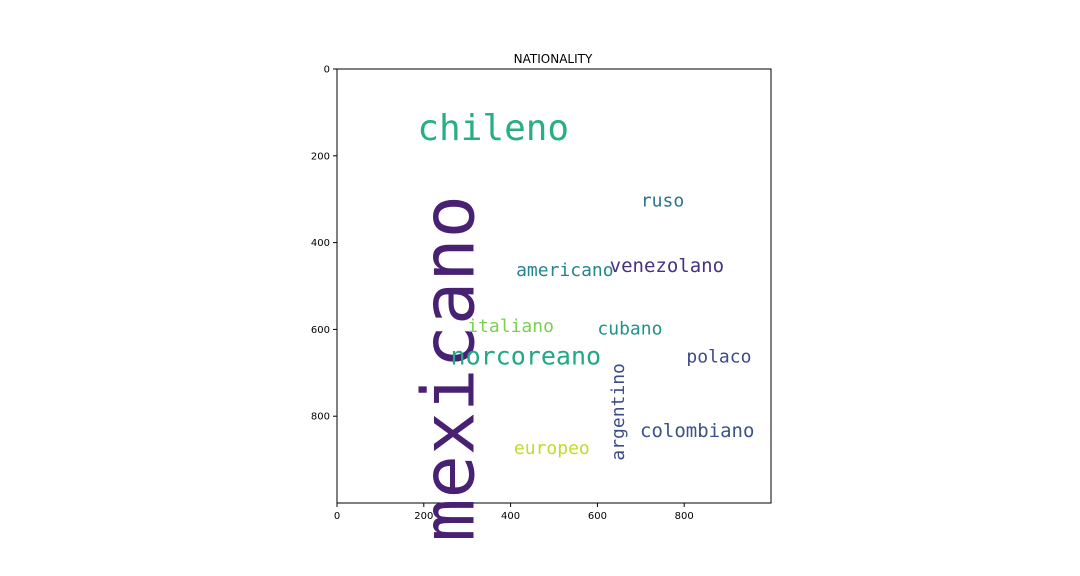  Describe the element at coordinates (493, 128) in the screenshot. I see `word-chileno: chileno` at that location.